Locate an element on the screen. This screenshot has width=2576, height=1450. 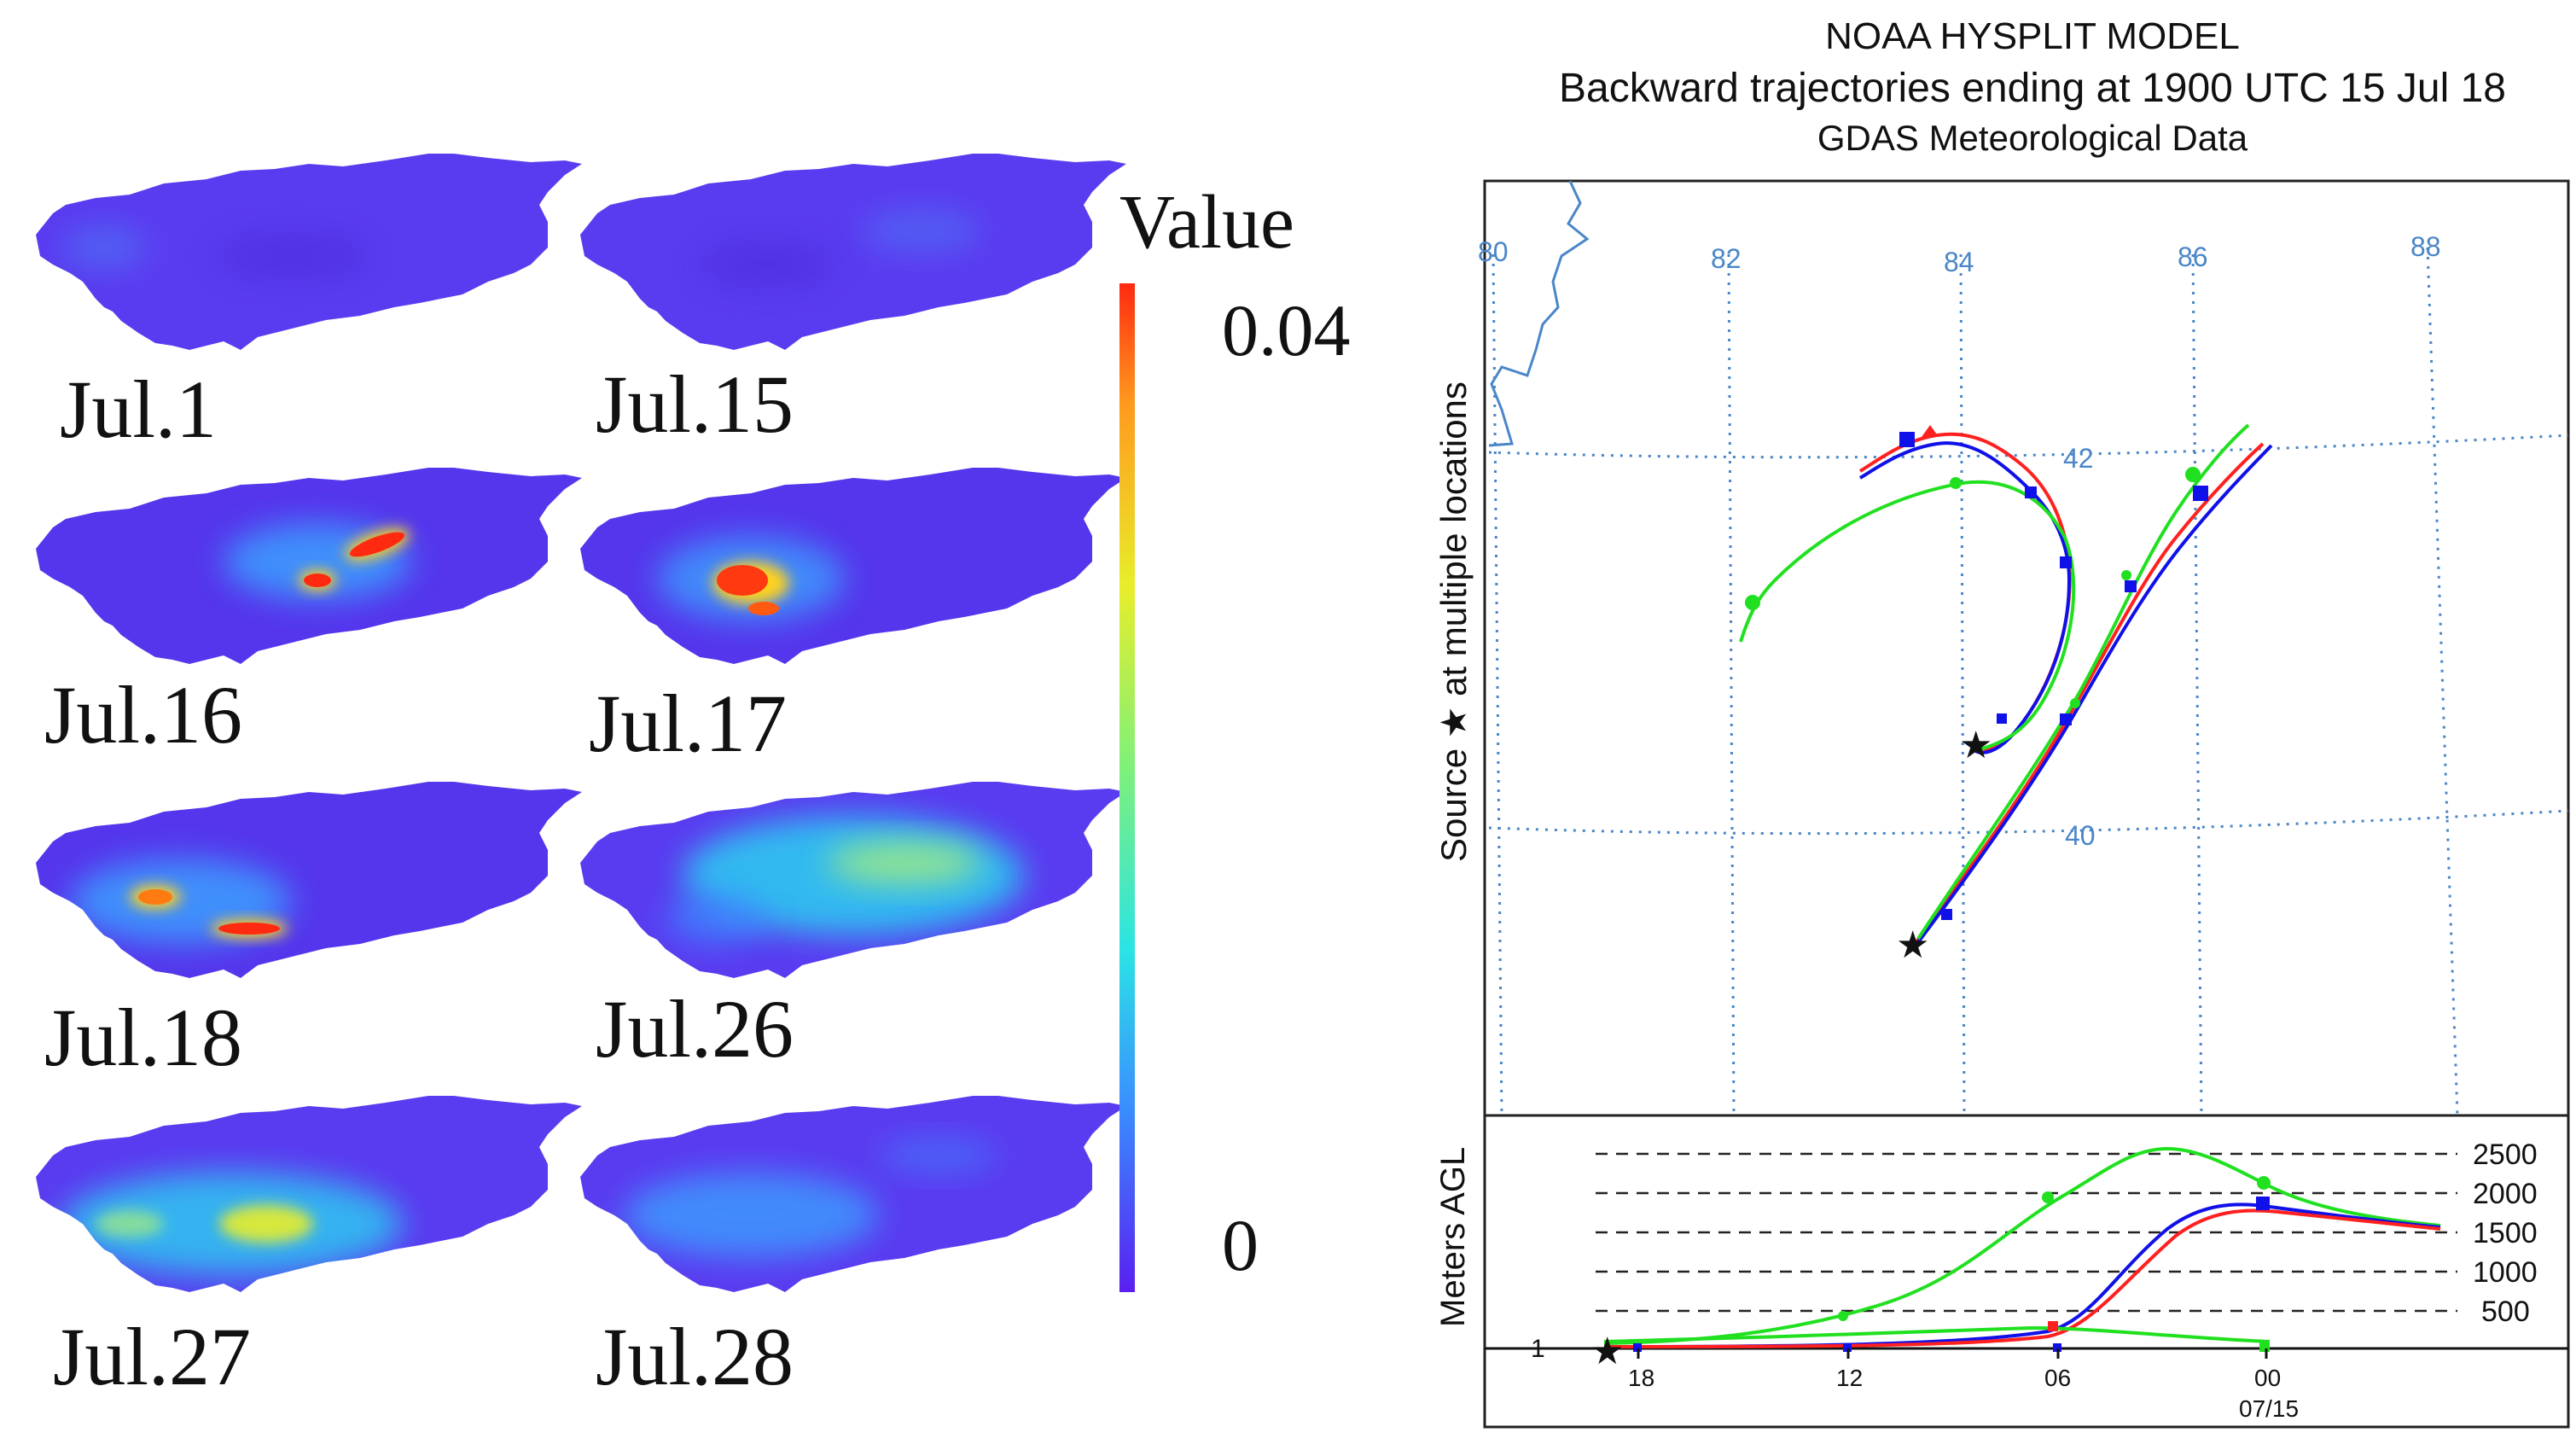
height-curve-blue is located at coordinates (2022, 1276).